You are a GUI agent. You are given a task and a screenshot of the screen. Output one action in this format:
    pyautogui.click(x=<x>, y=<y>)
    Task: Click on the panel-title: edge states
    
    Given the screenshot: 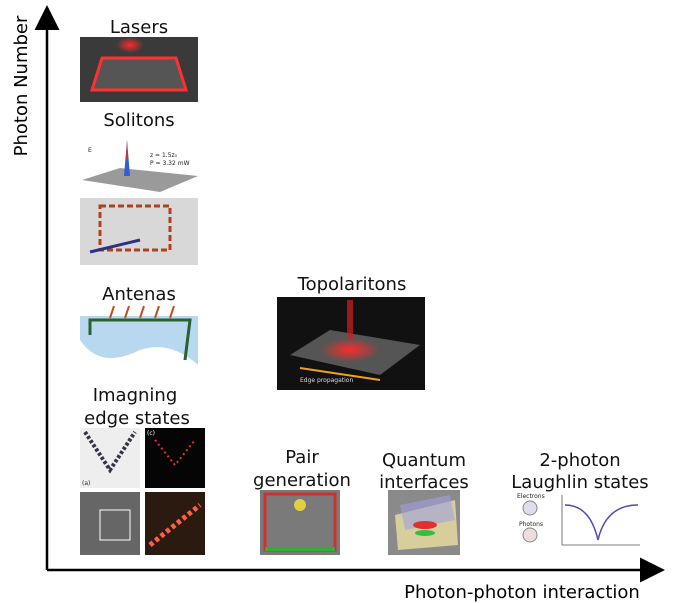 What is the action you would take?
    pyautogui.click(x=137, y=418)
    